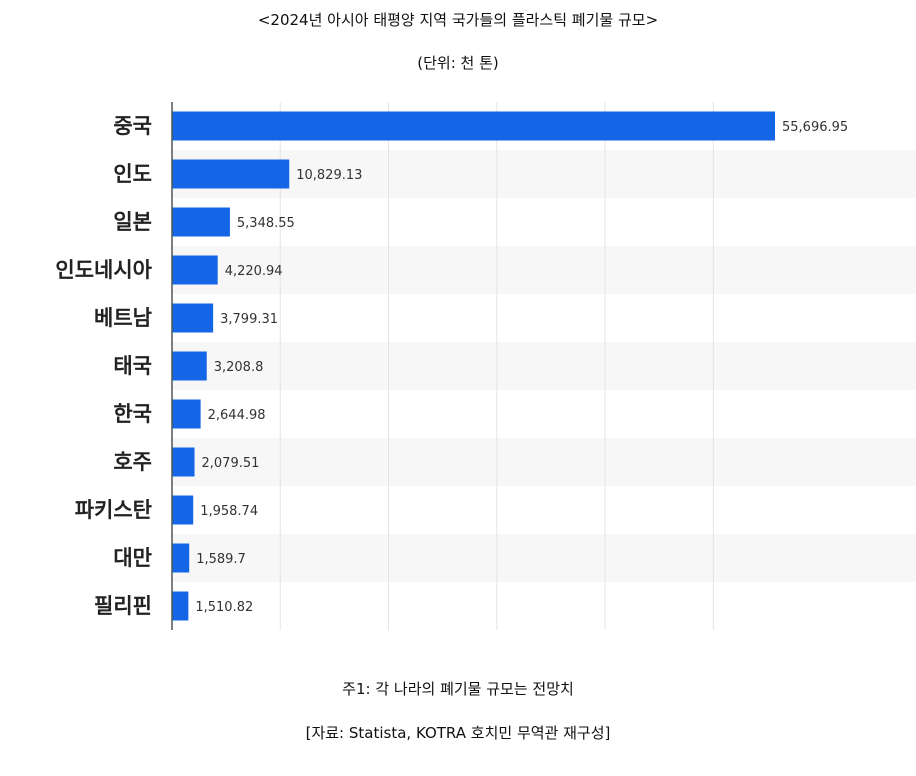 The height and width of the screenshot is (776, 916). What do you see at coordinates (249, 319) in the screenshot?
I see `value-label: 3,799.31` at bounding box center [249, 319].